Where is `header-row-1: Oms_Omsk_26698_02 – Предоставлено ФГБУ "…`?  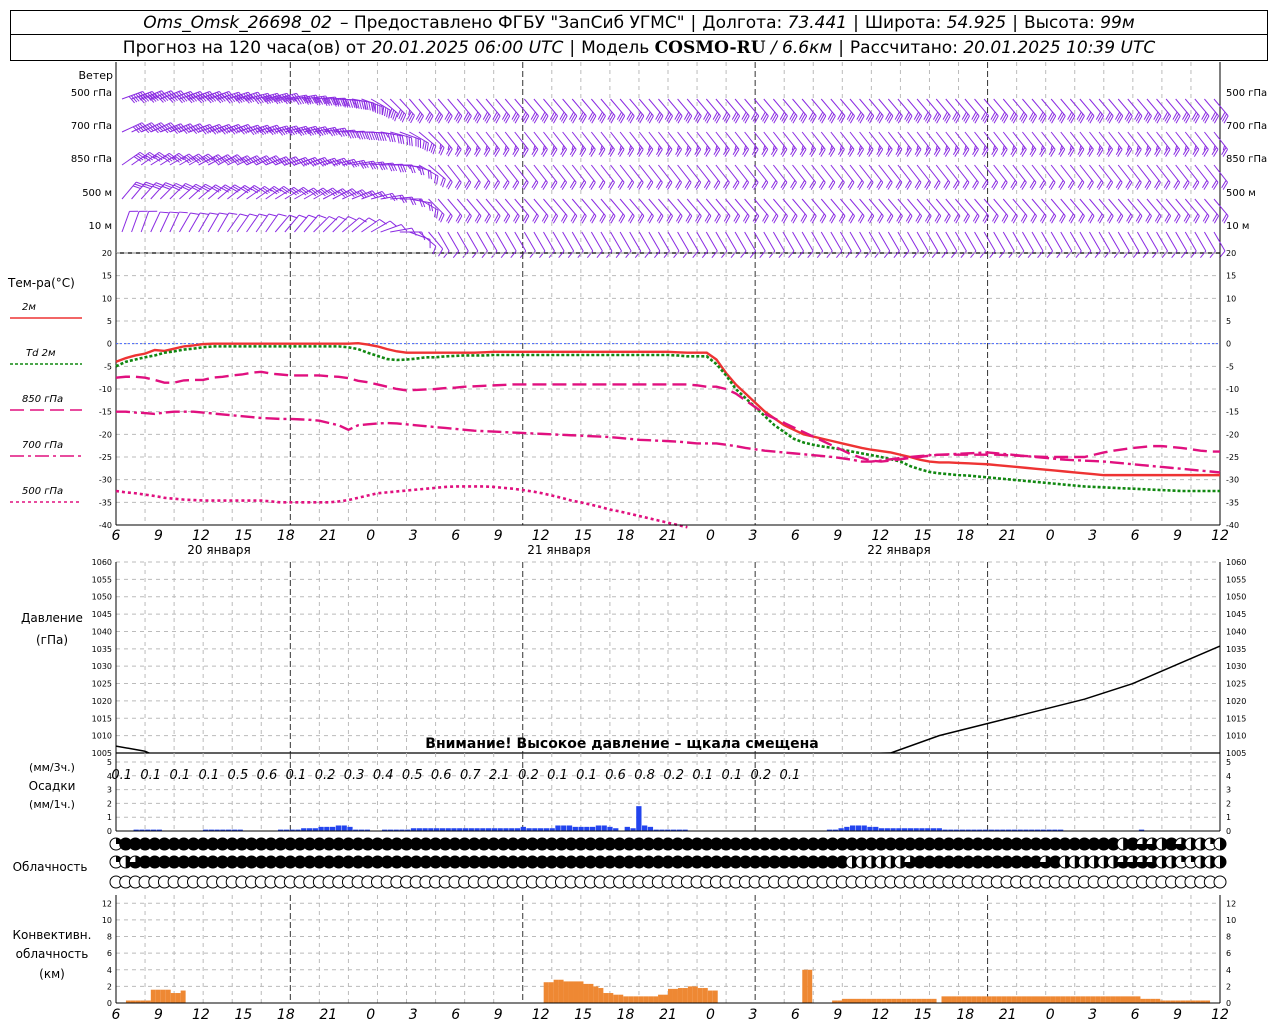
header-row-1: Oms_Omsk_26698_02 – Предоставлено ФГБУ "… is located at coordinates (639, 22).